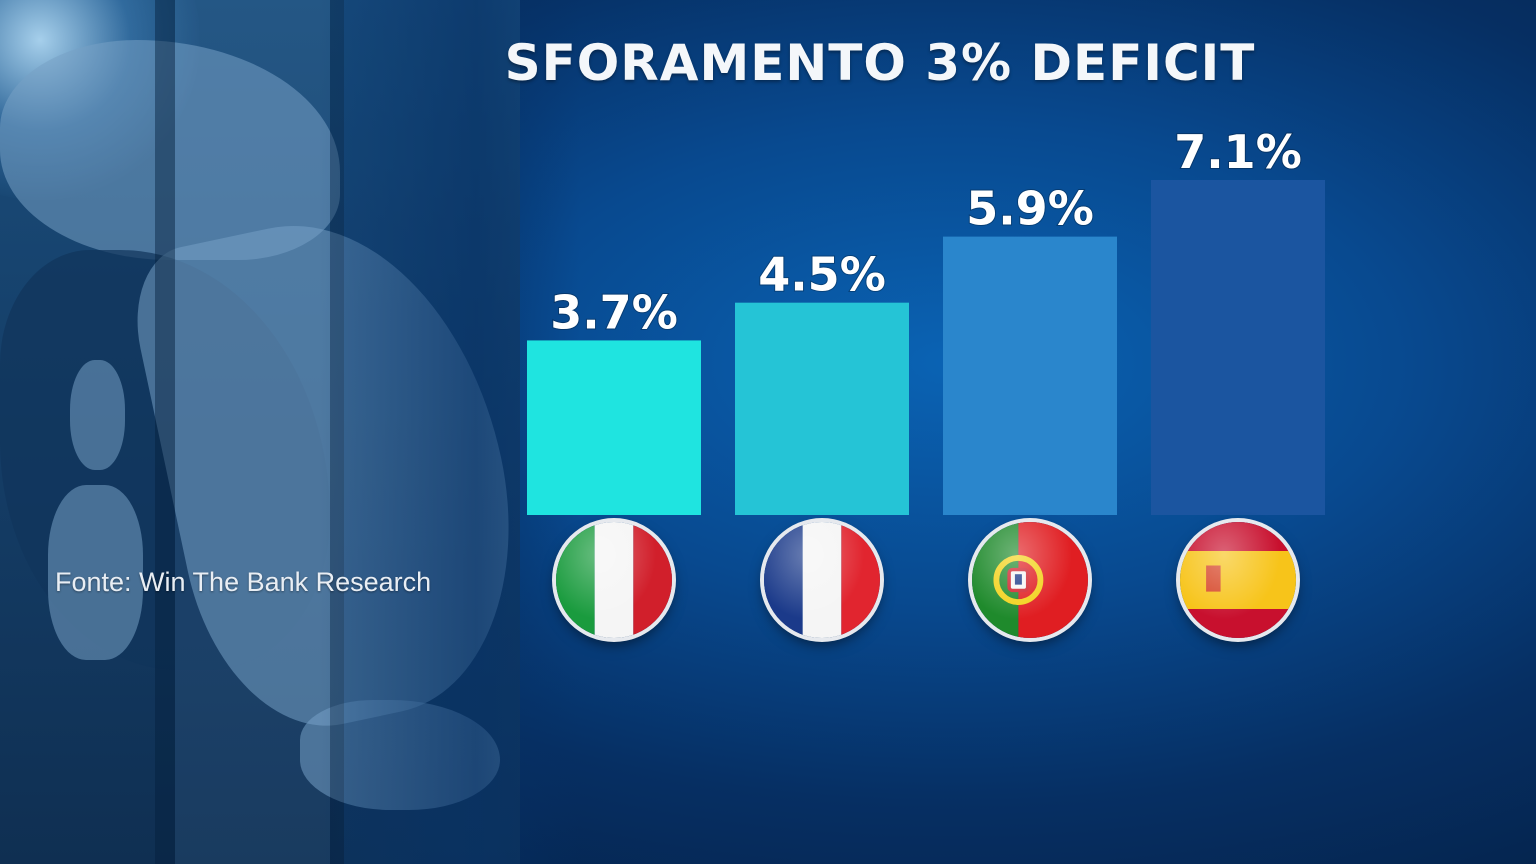 Image resolution: width=1536 pixels, height=864 pixels. What do you see at coordinates (1030, 209) in the screenshot?
I see `bar-value-label-portugal: 5.9%` at bounding box center [1030, 209].